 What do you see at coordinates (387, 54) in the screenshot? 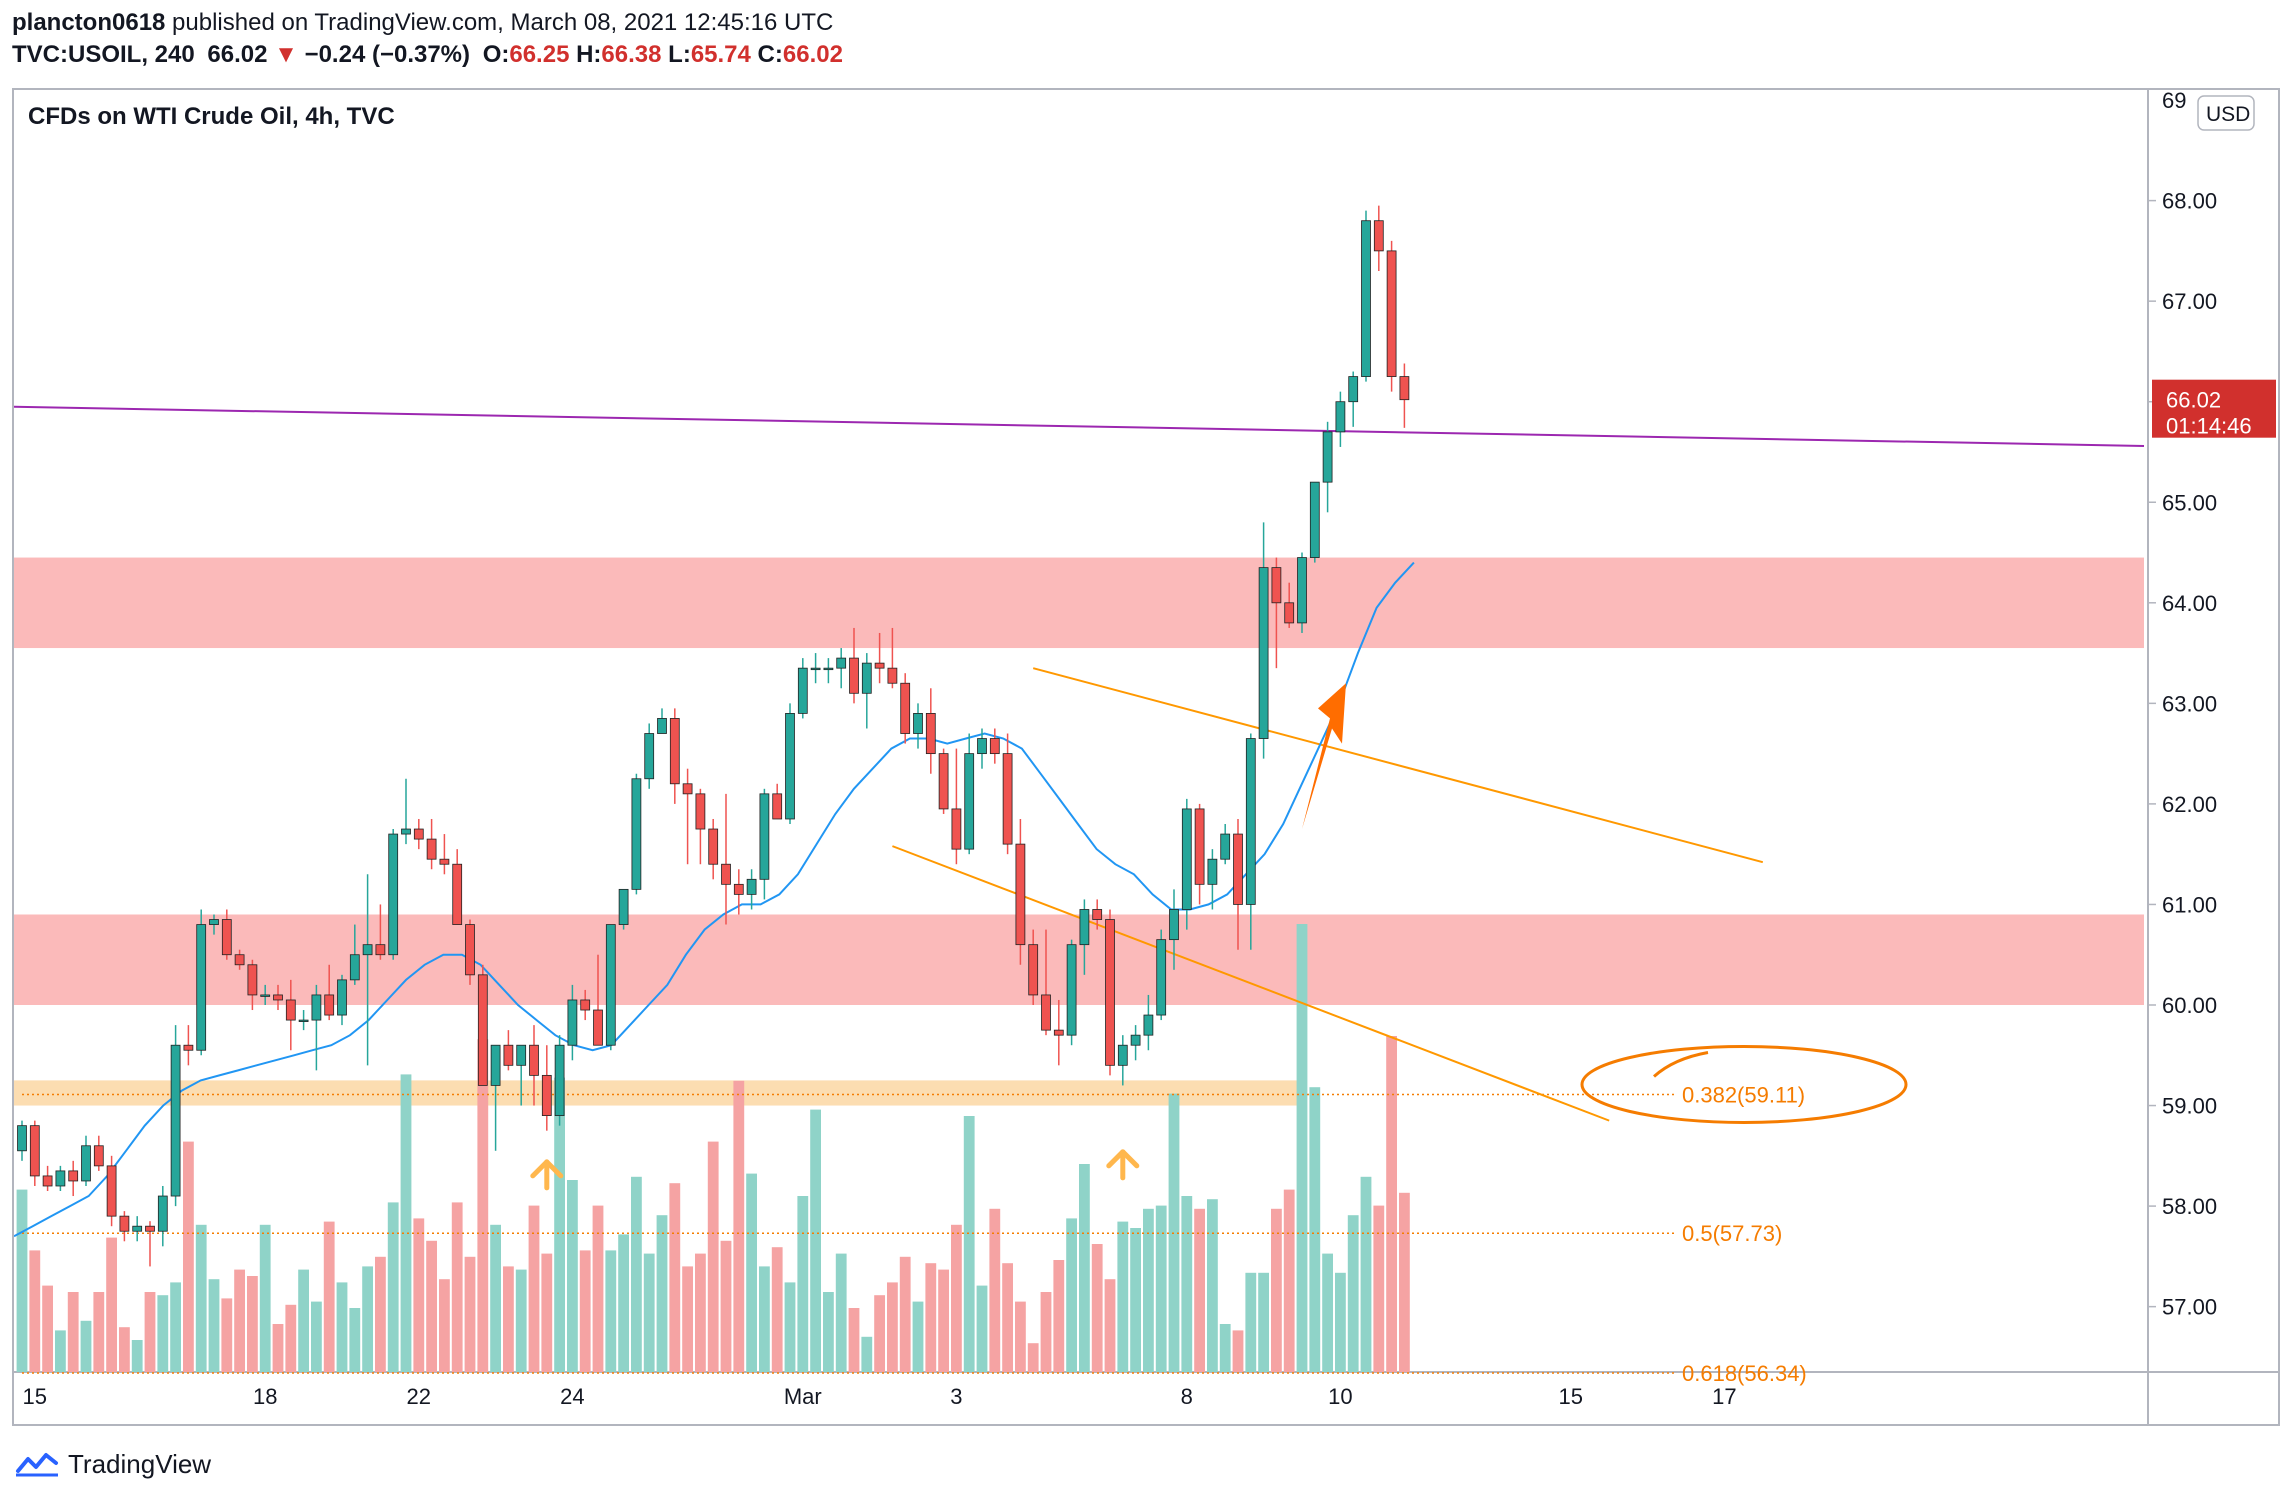
I see `change: −0.24 (−0.37%)` at bounding box center [387, 54].